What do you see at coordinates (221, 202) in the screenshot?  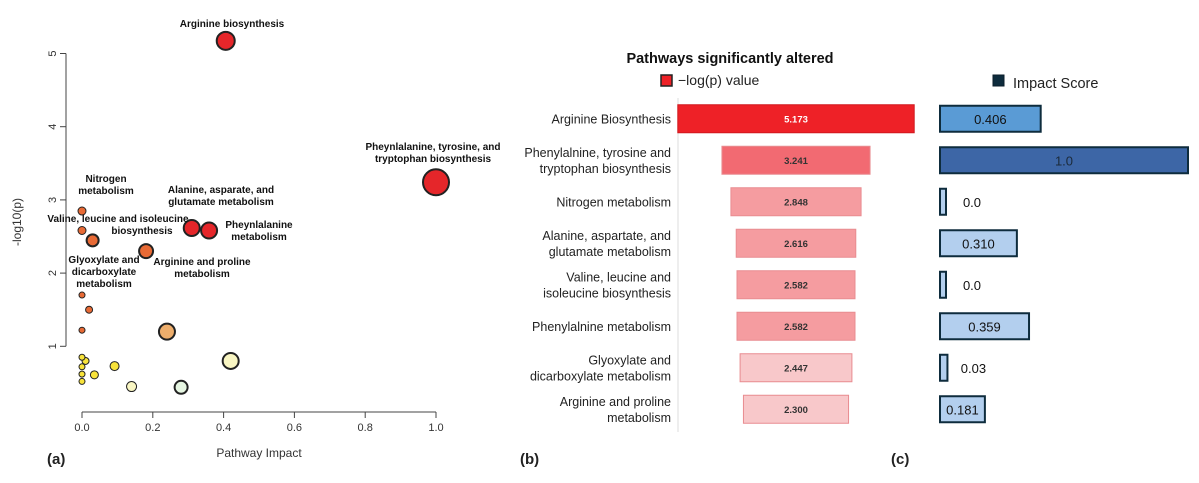 I see `point-annotation-line: glutamate metabolism` at bounding box center [221, 202].